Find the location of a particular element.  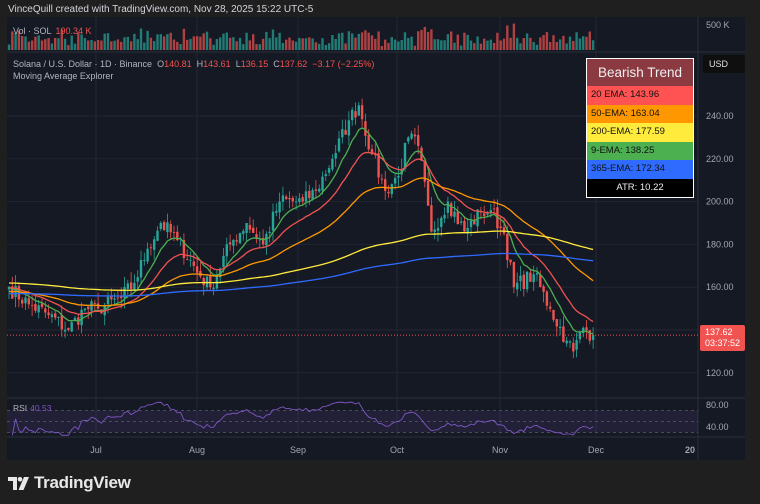

ema-50-row: 50-EMA: 163.04 is located at coordinates (640, 113).